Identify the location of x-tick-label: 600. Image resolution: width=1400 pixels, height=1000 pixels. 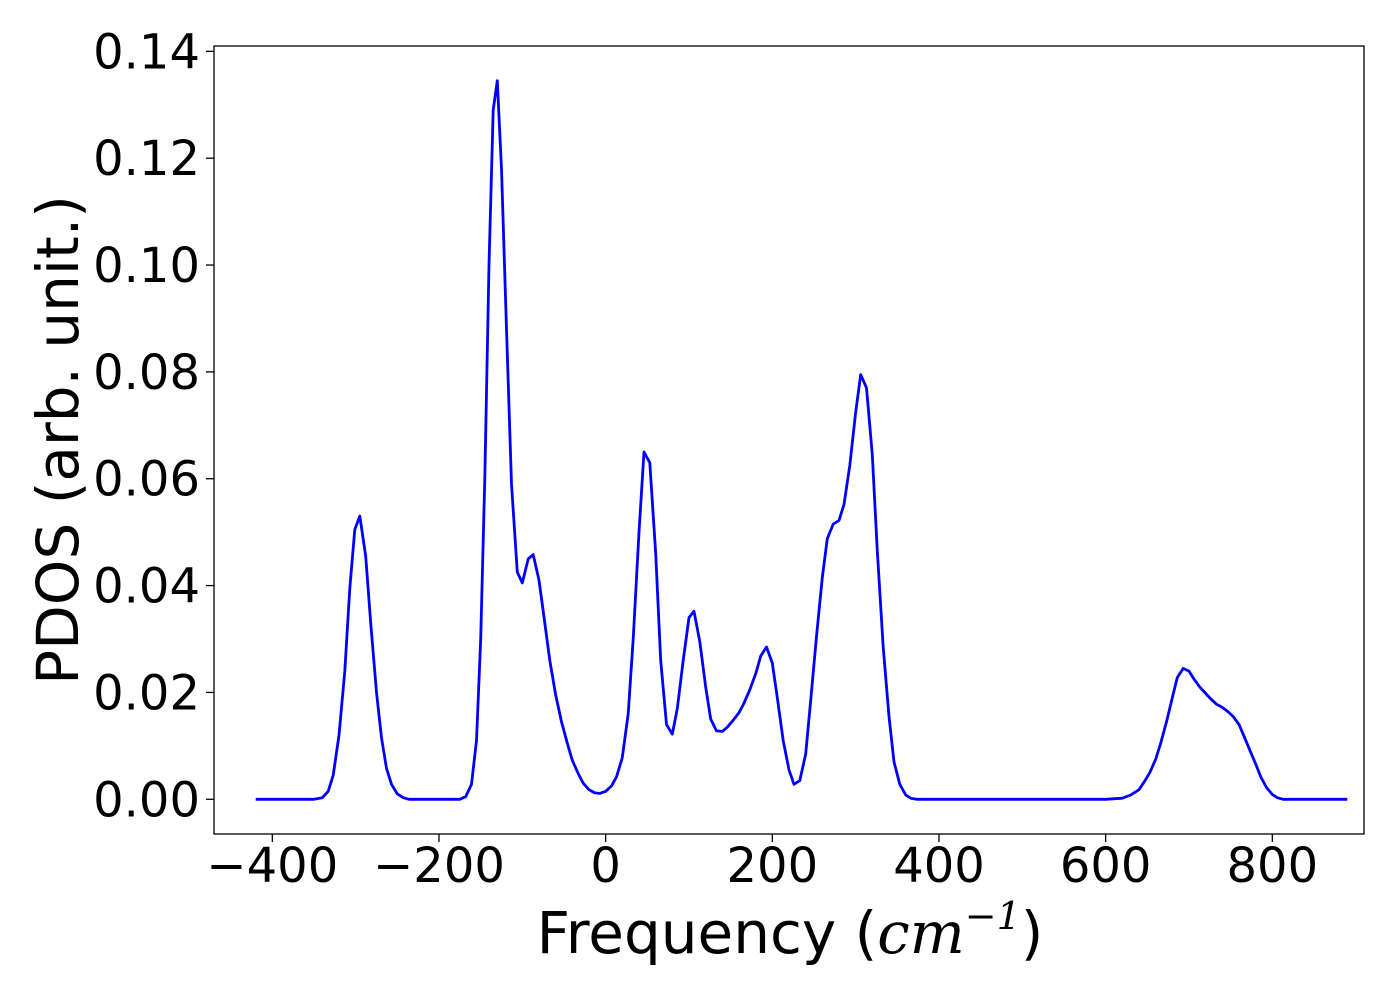
(1106, 866).